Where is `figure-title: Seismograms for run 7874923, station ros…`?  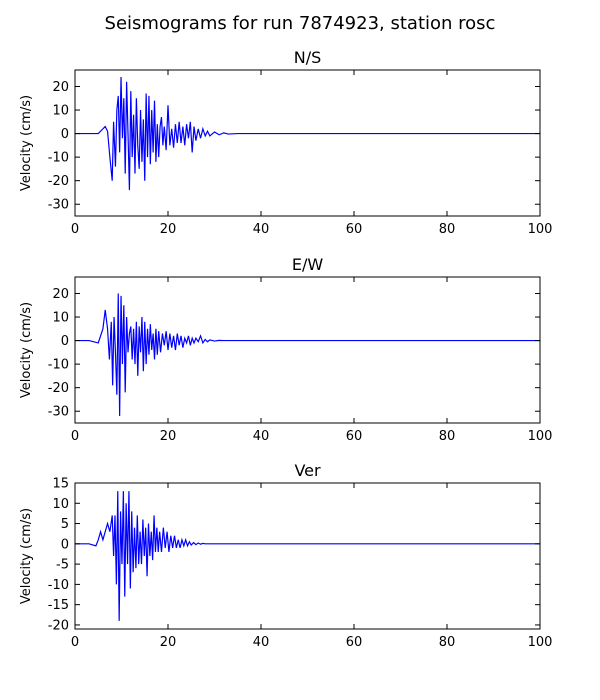 figure-title: Seismograms for run 7874923, station ros… is located at coordinates (300, 23).